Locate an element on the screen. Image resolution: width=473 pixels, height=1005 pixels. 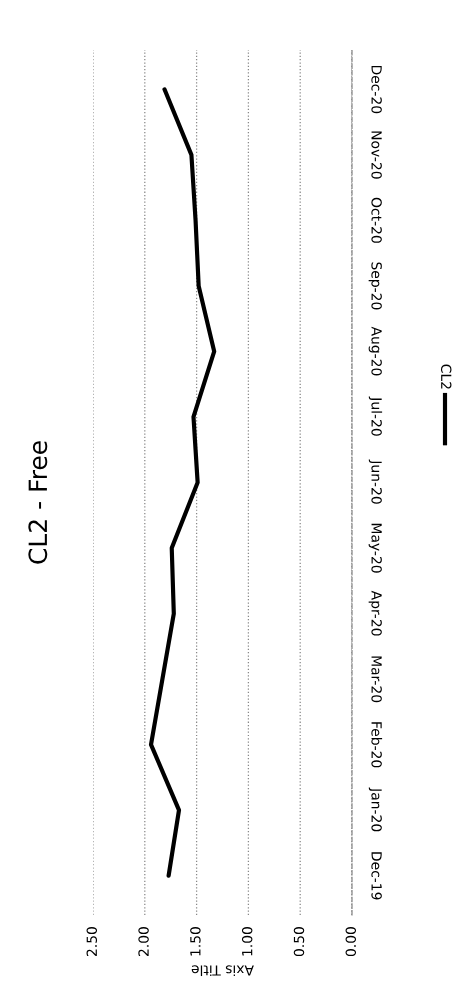
y-tick-label: Aug-20 is located at coordinates (375, 351).